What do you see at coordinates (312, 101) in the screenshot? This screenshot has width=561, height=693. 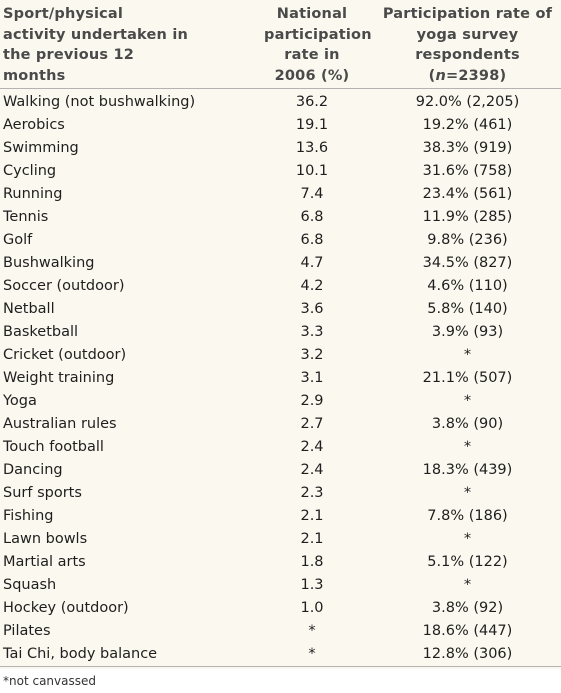 I see `cell-national-rate: 36.2` at bounding box center [312, 101].